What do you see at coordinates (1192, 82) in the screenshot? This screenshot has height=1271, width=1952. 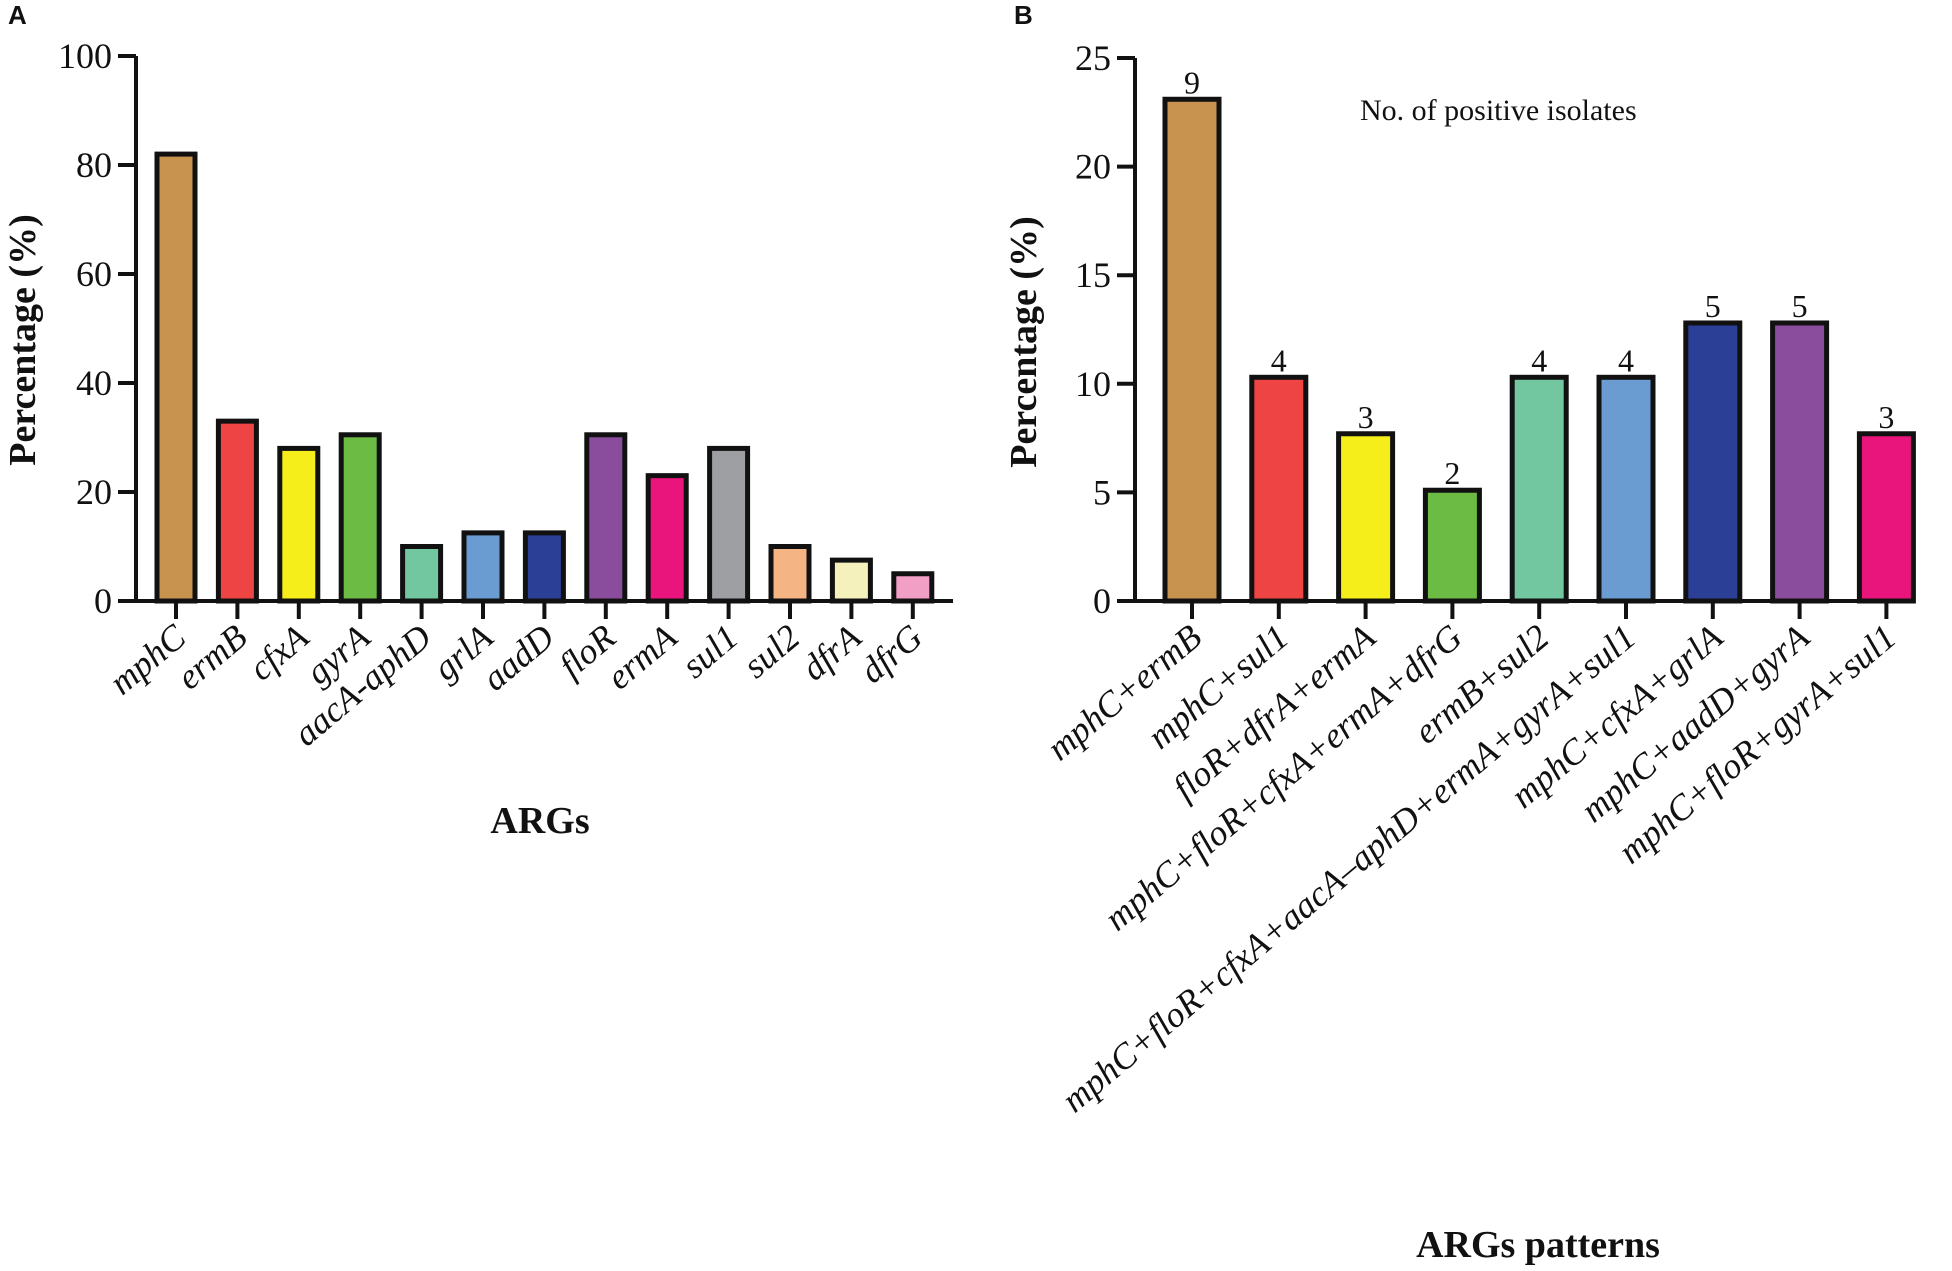 I see `panel-b-data-label: 9` at bounding box center [1192, 82].